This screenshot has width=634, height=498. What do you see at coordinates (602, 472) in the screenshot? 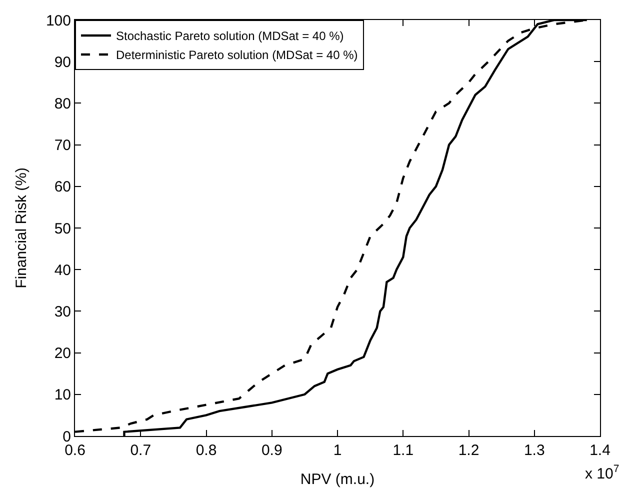
I see `text: x 10$^{7}$` at bounding box center [602, 472].